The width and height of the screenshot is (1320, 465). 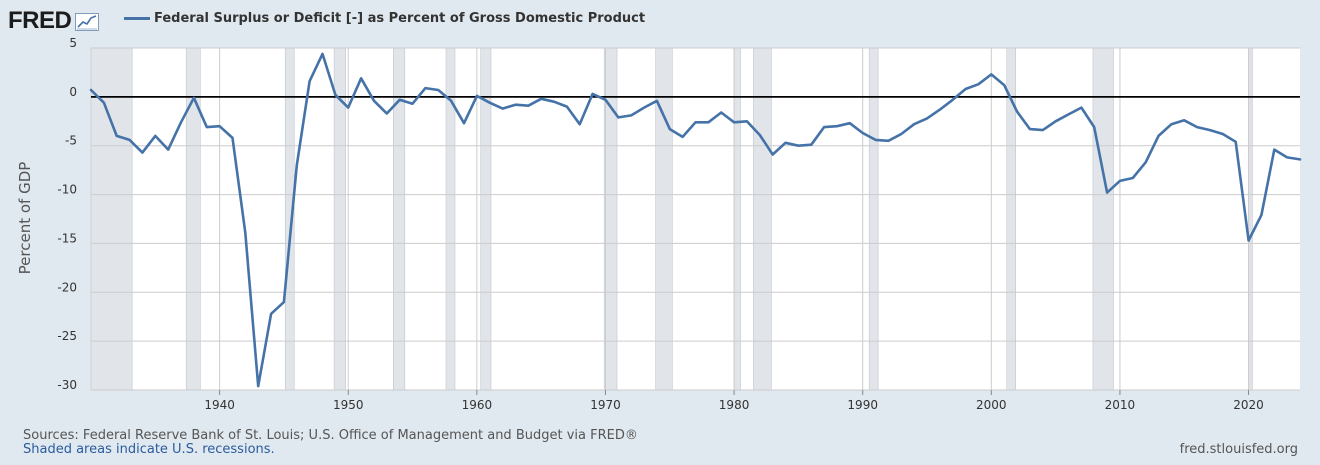 I want to click on x-tick-label: 2000, so click(x=991, y=405).